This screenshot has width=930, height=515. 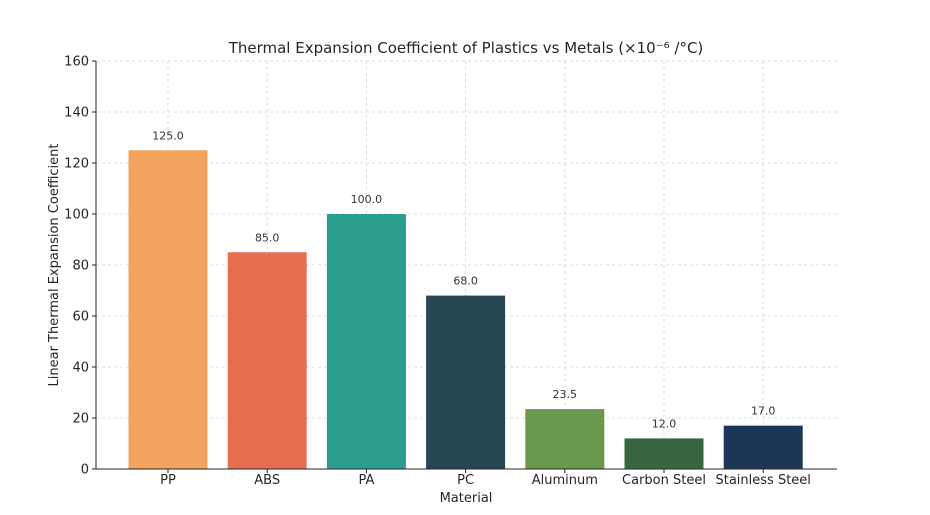 I want to click on y-tick-label: 40, so click(x=80, y=368).